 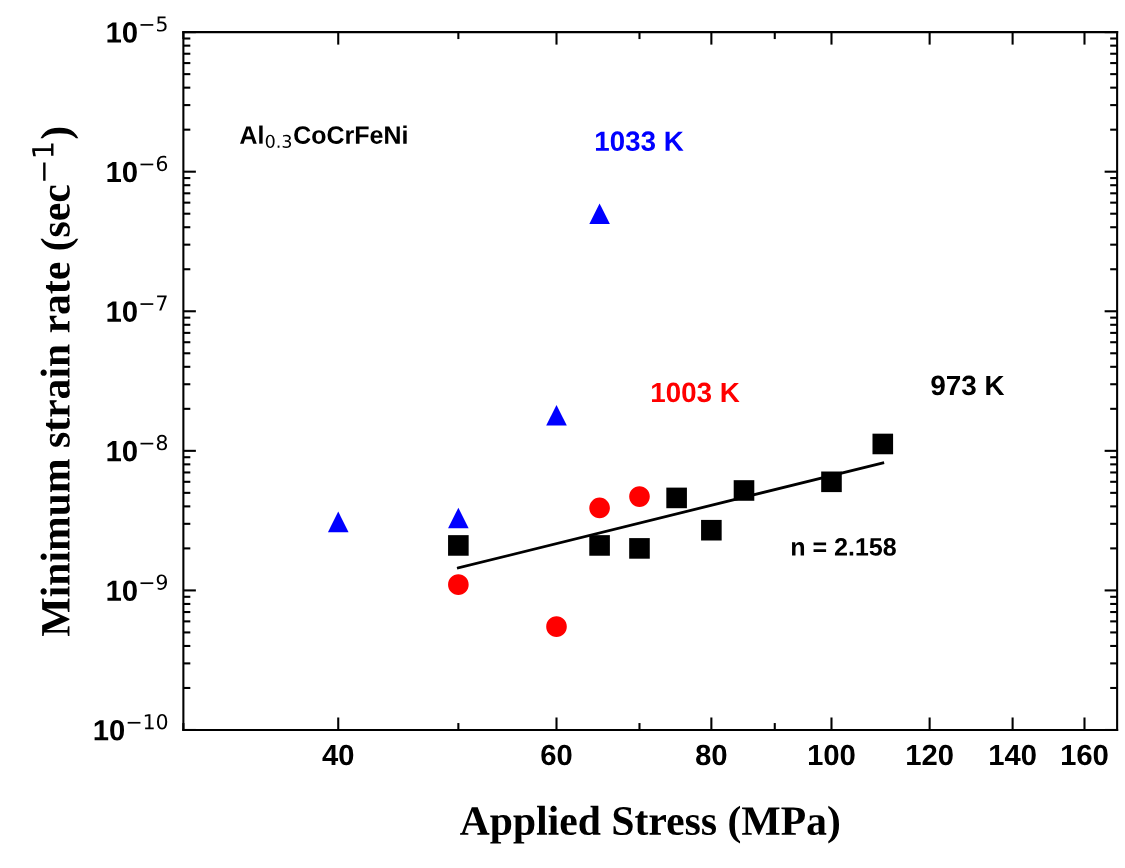 I want to click on y-tick-label: 10$^{−9}$, so click(x=137, y=588).